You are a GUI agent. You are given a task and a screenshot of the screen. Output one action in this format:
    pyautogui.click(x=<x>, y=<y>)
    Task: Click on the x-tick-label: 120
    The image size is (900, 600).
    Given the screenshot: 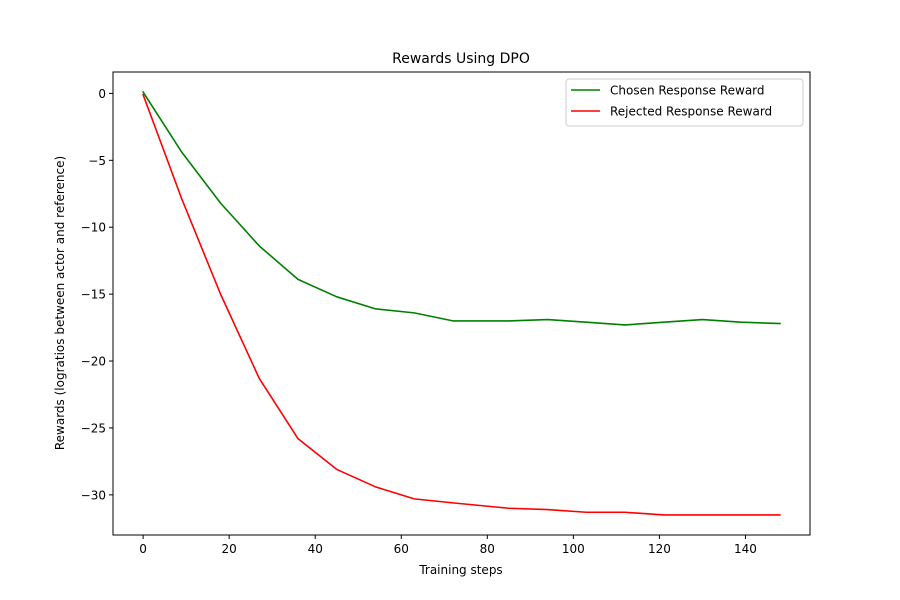 What is the action you would take?
    pyautogui.click(x=659, y=549)
    